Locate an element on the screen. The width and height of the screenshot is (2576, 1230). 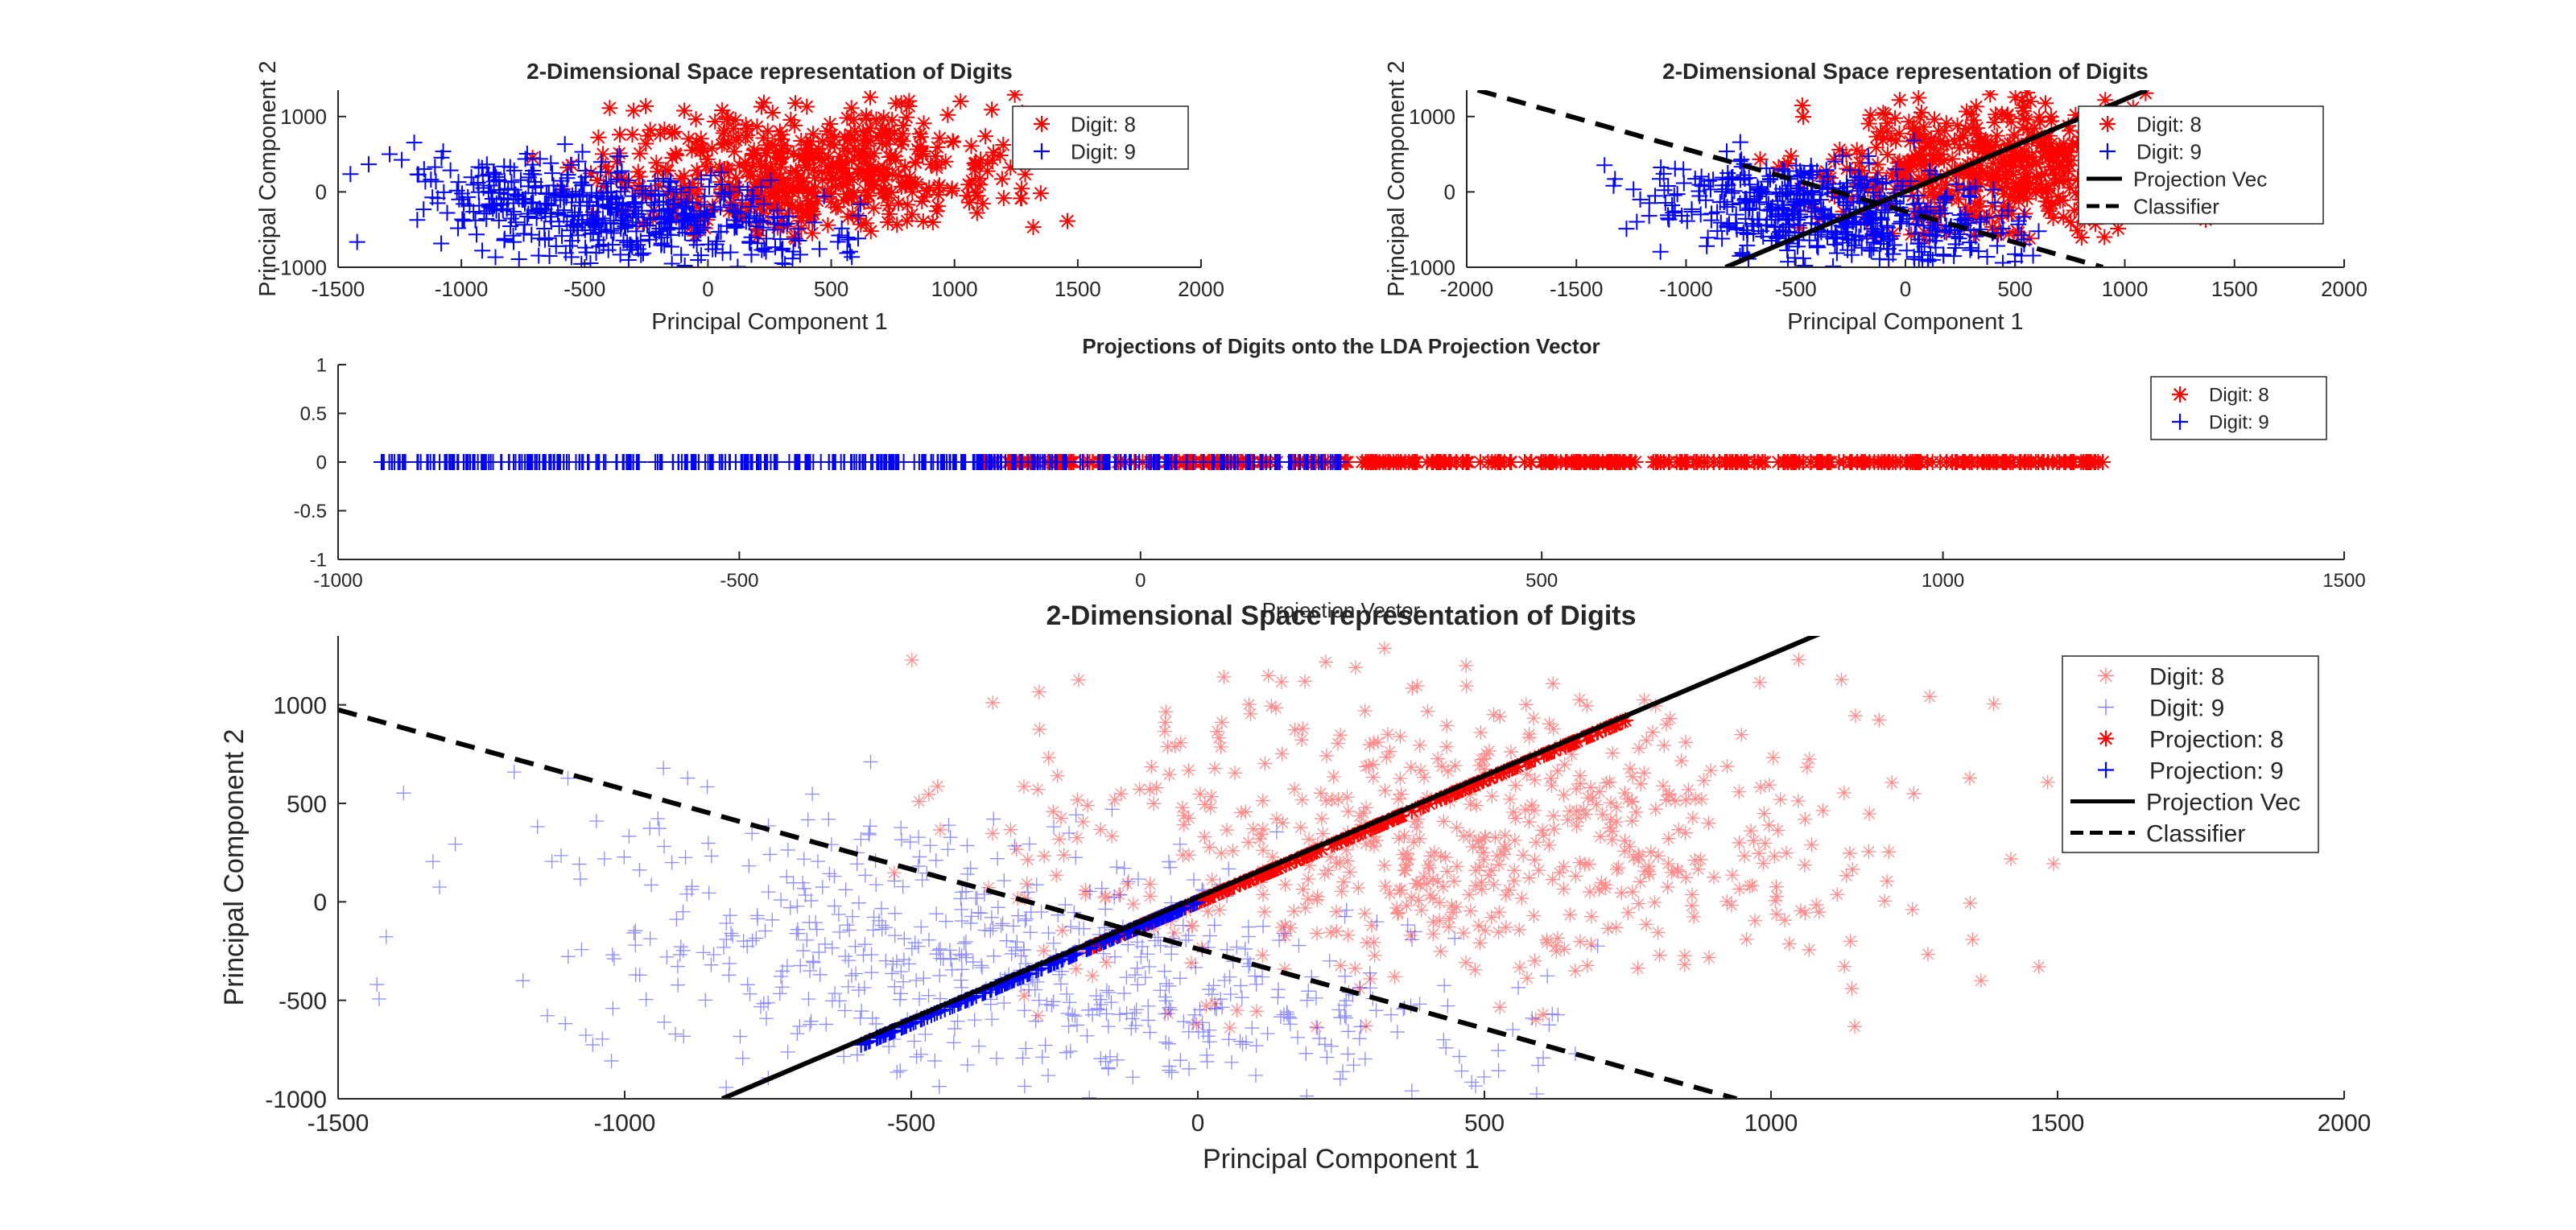
y-tick-label: -500 is located at coordinates (303, 1001).